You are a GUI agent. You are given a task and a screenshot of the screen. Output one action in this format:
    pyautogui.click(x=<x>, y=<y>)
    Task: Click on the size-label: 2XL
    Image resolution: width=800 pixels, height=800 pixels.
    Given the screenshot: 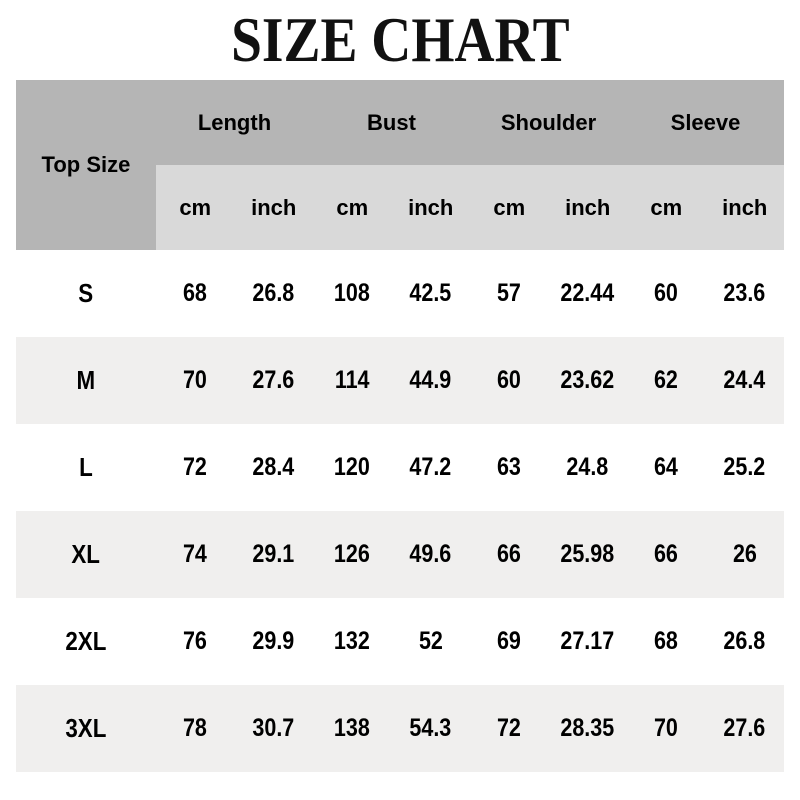 What is the action you would take?
    pyautogui.click(x=86, y=641)
    